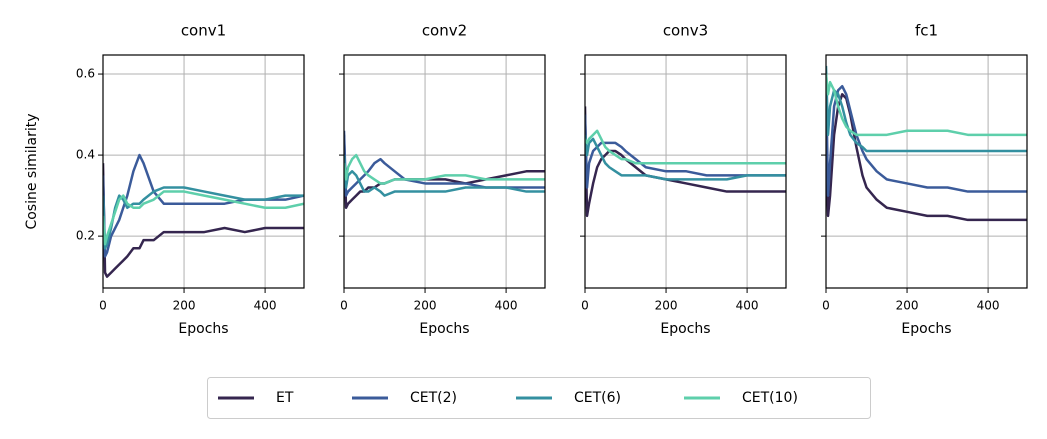  What do you see at coordinates (32, 171) in the screenshot?
I see `y-axis-label: Cosine similarity` at bounding box center [32, 171].